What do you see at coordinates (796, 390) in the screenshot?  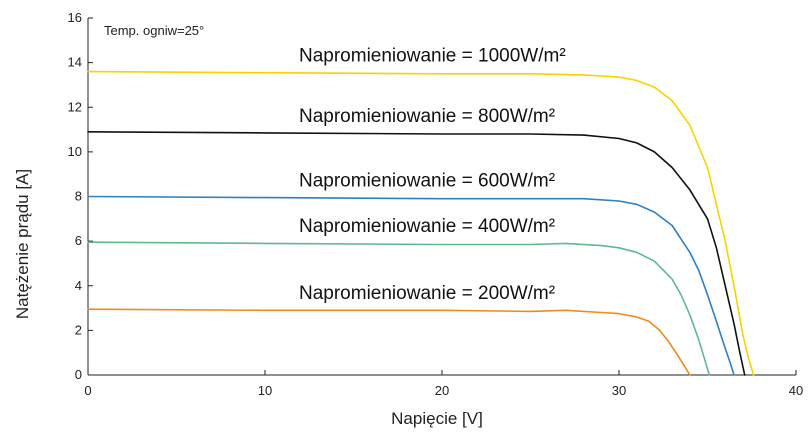 I see `x-tick-label: 40` at bounding box center [796, 390].